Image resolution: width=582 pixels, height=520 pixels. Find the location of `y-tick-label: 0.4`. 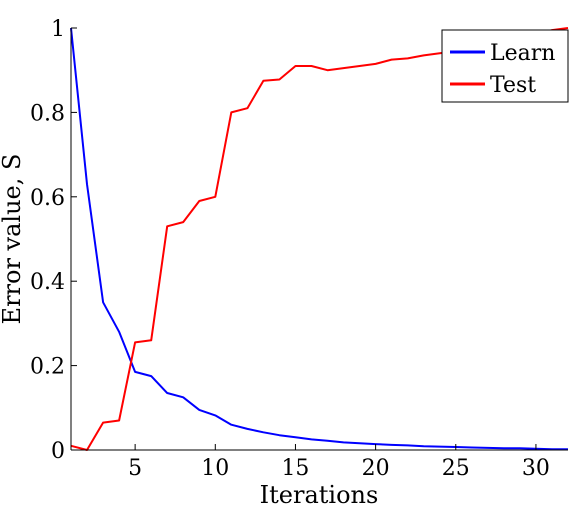

y-tick-label: 0.4 is located at coordinates (47, 282).